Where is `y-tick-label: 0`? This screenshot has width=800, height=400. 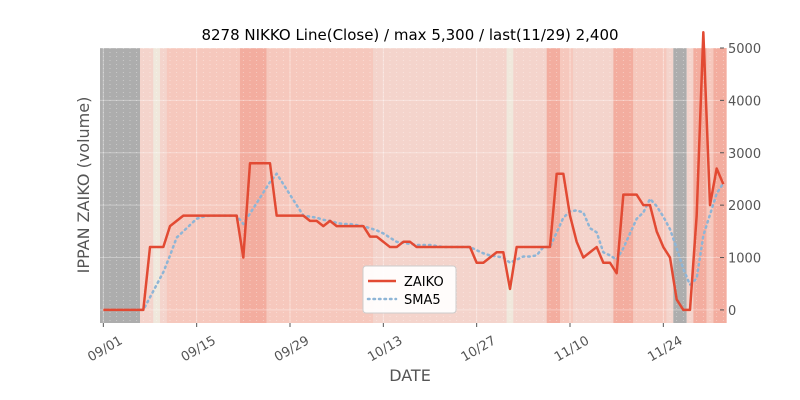 y-tick-label: 0 is located at coordinates (732, 311).